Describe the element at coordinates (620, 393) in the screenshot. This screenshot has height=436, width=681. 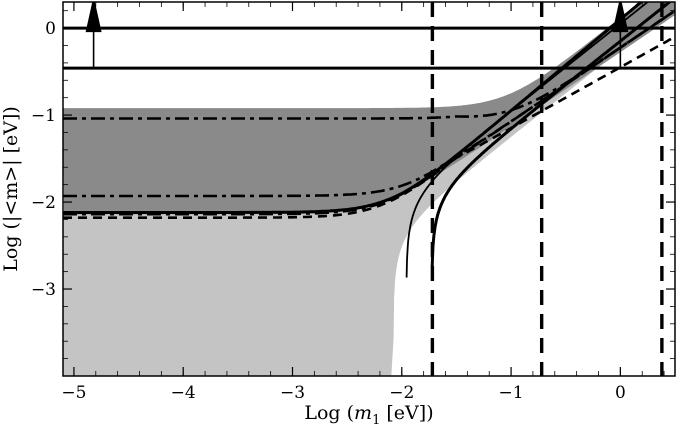
I see `x-tick-label: 0` at that location.